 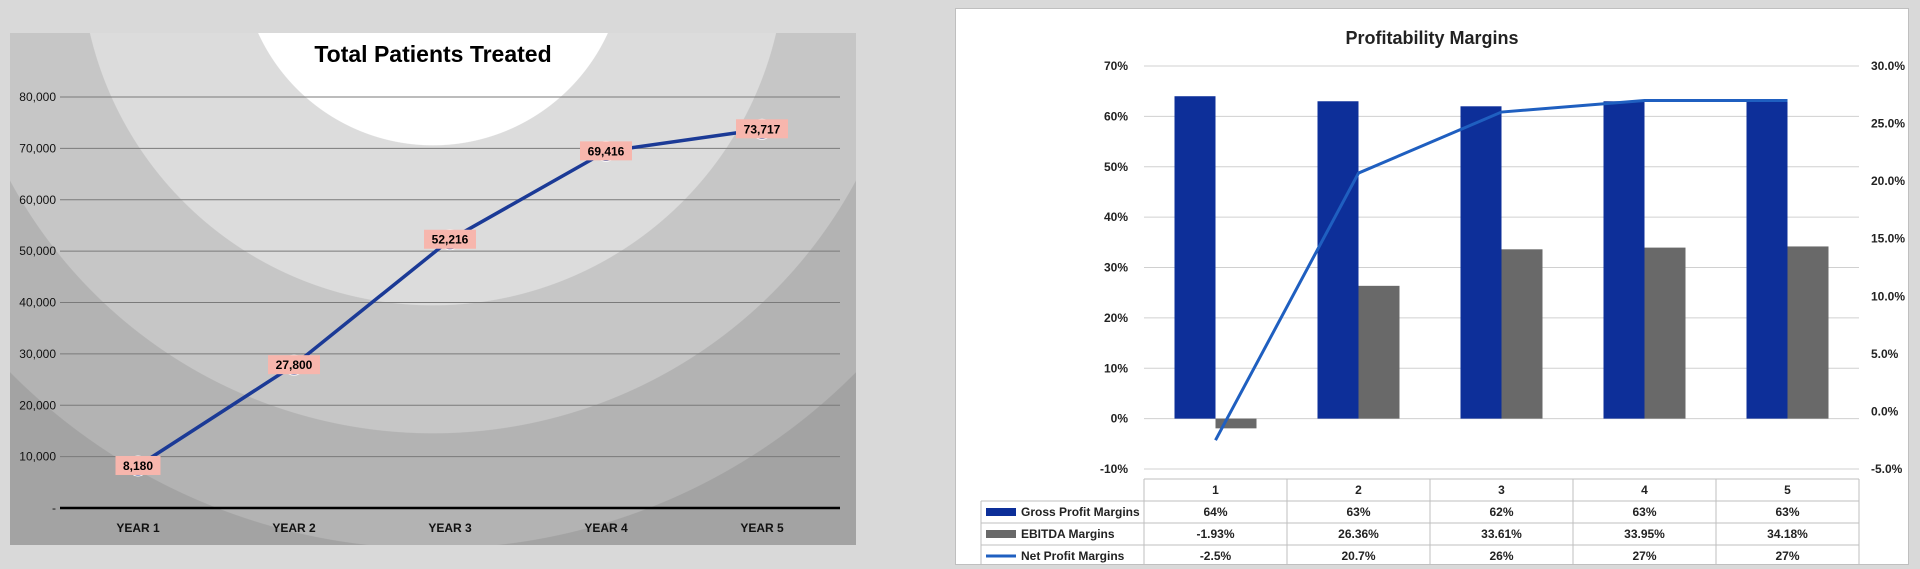 I want to click on y-tick-label: 10,000, so click(x=37, y=457).